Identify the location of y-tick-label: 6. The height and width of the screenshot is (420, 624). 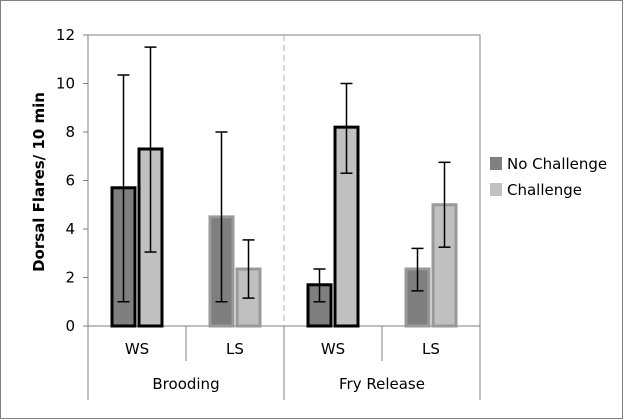
(70, 181).